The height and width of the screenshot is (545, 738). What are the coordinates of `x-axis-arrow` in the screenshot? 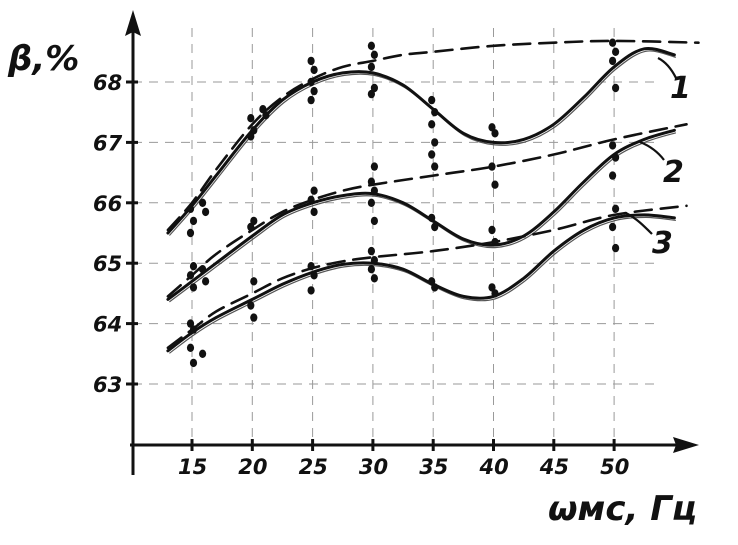 It's located at (686, 445).